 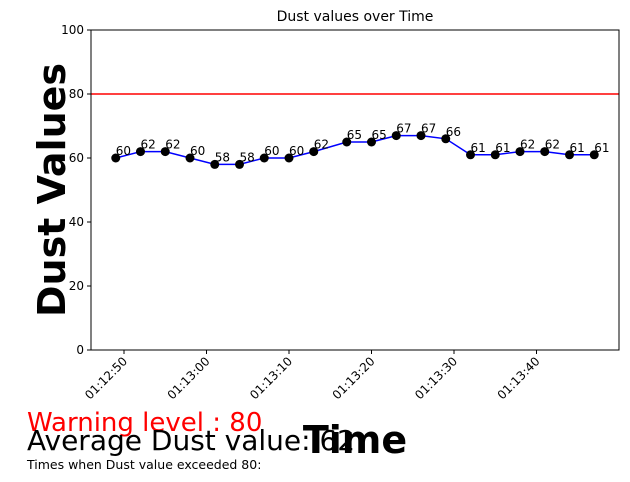 What do you see at coordinates (106, 378) in the screenshot?
I see `x-tick-label: 01:12:50` at bounding box center [106, 378].